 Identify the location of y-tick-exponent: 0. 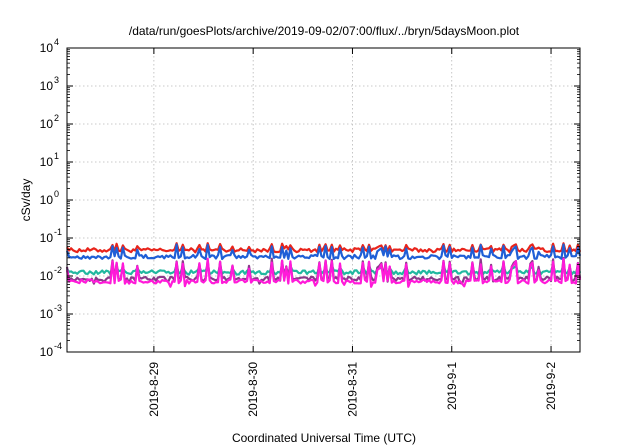
(56, 194).